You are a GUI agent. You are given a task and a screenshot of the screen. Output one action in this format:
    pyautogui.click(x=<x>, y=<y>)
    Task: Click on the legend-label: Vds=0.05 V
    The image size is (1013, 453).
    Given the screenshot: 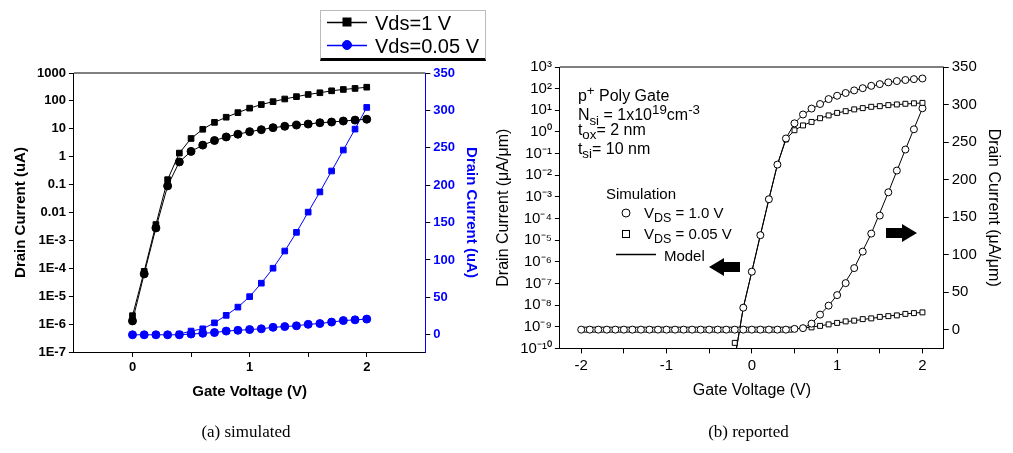 What is the action you would take?
    pyautogui.click(x=427, y=46)
    